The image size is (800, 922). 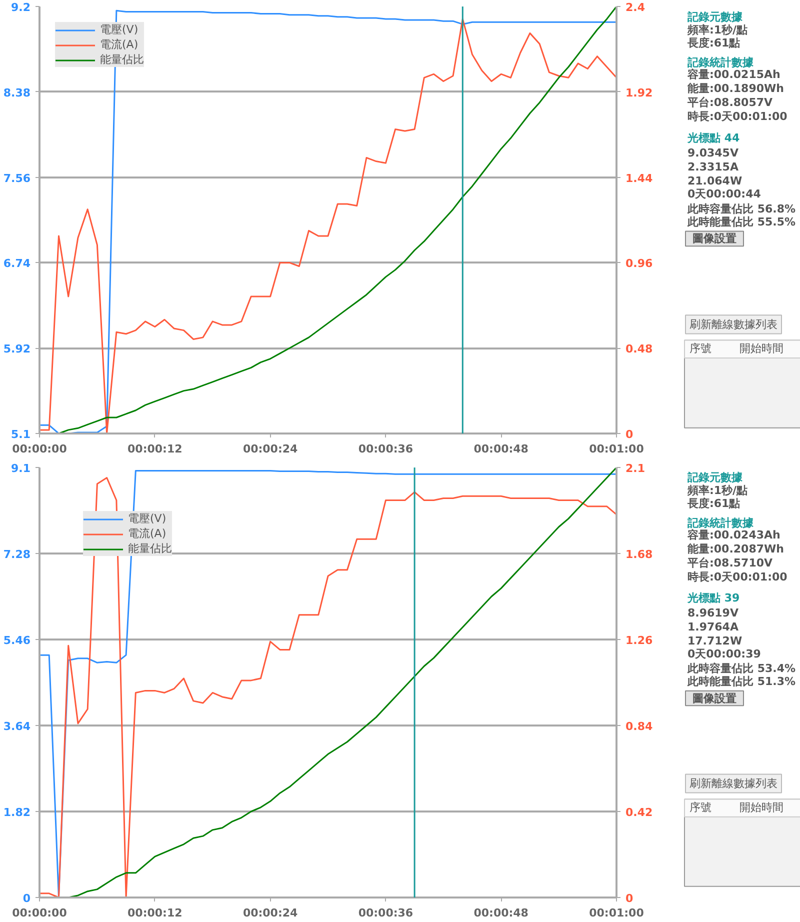 What do you see at coordinates (713, 153) in the screenshot?
I see `text: 9.0345V` at bounding box center [713, 153].